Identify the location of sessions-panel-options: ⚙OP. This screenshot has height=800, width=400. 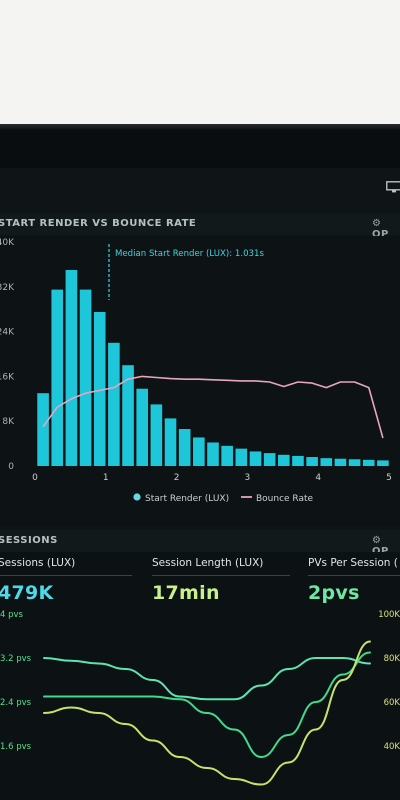
(386, 546).